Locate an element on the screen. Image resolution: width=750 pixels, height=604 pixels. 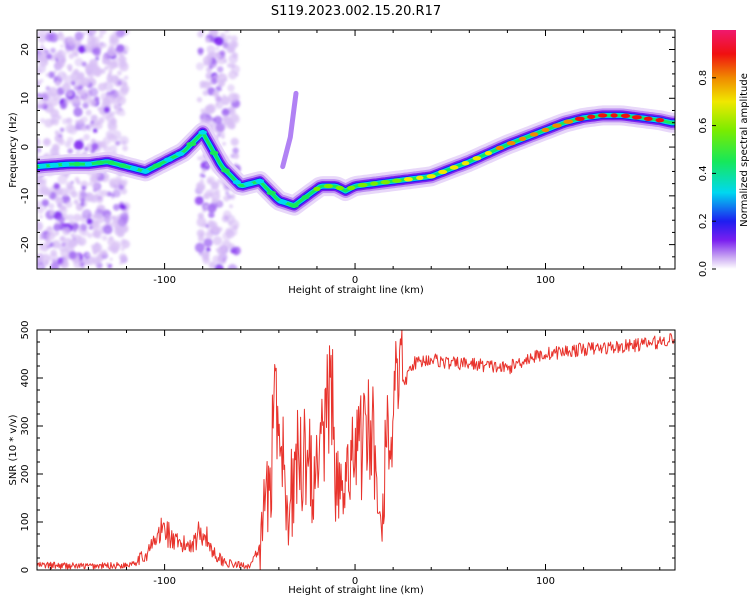
x-tick-label: -100 is located at coordinates (164, 280).